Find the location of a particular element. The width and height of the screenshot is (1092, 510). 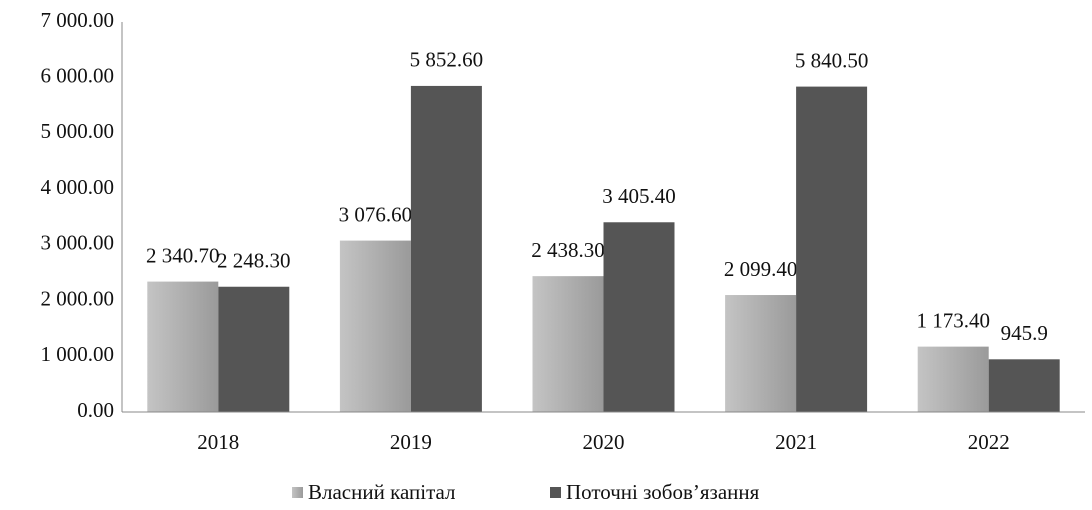

y-tick-label: 1 000.00 is located at coordinates (78, 354).